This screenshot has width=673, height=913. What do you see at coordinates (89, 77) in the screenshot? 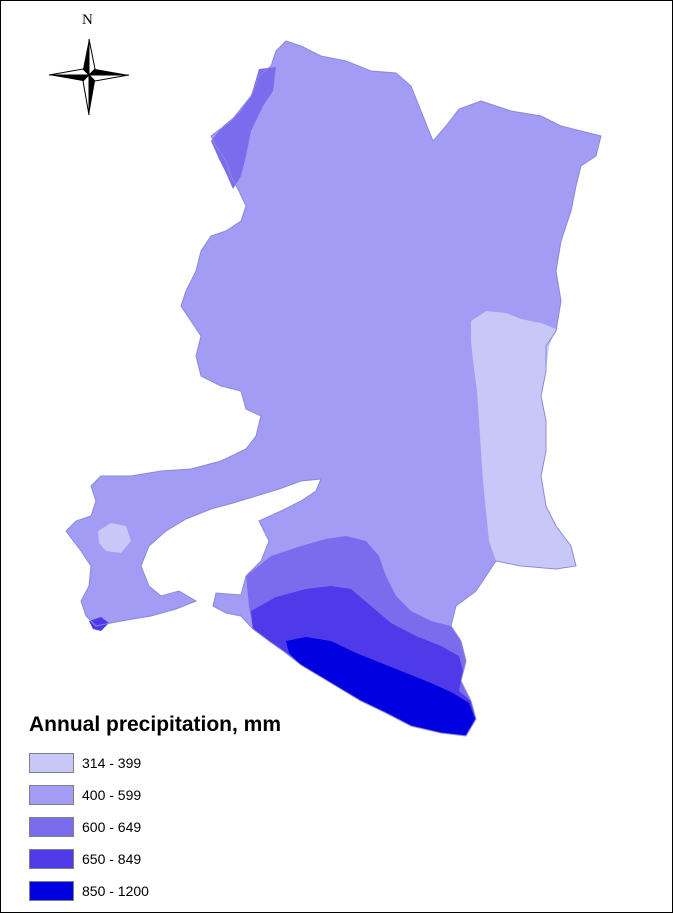
I see `compass-rose-icon` at bounding box center [89, 77].